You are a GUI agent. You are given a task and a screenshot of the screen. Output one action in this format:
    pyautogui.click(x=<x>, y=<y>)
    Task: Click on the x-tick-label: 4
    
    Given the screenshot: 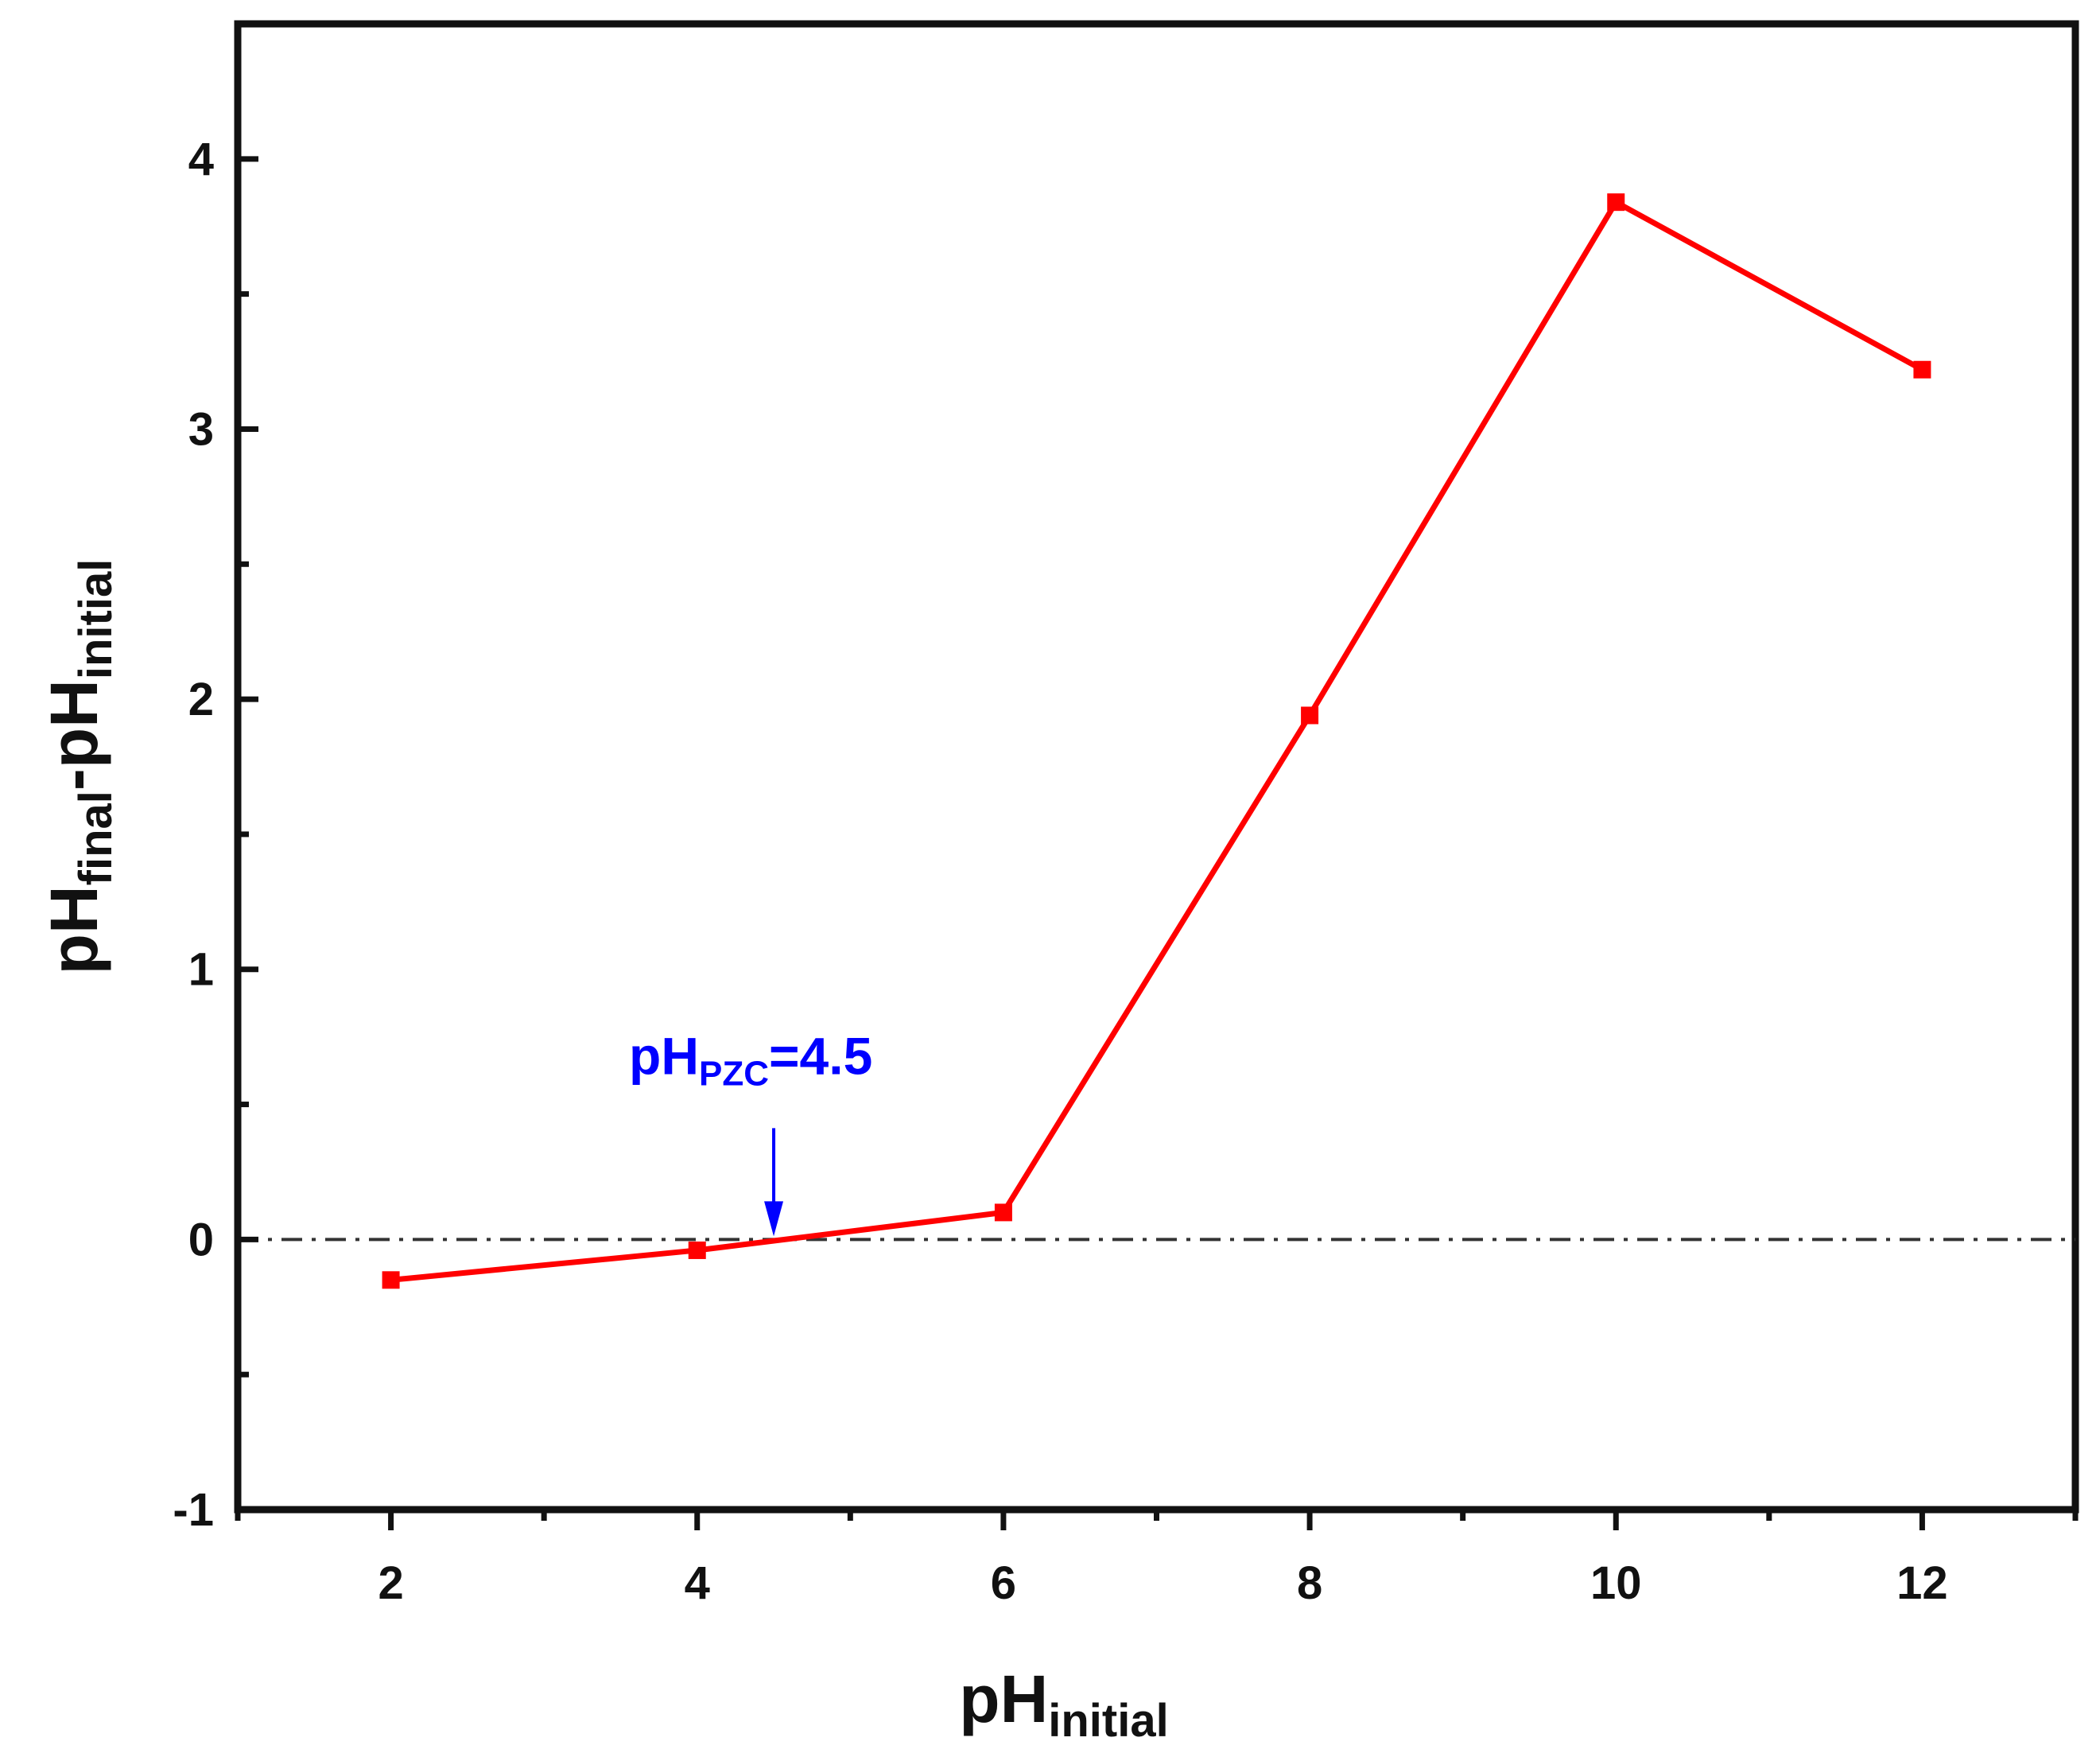 What is the action you would take?
    pyautogui.click(x=697, y=1583)
    